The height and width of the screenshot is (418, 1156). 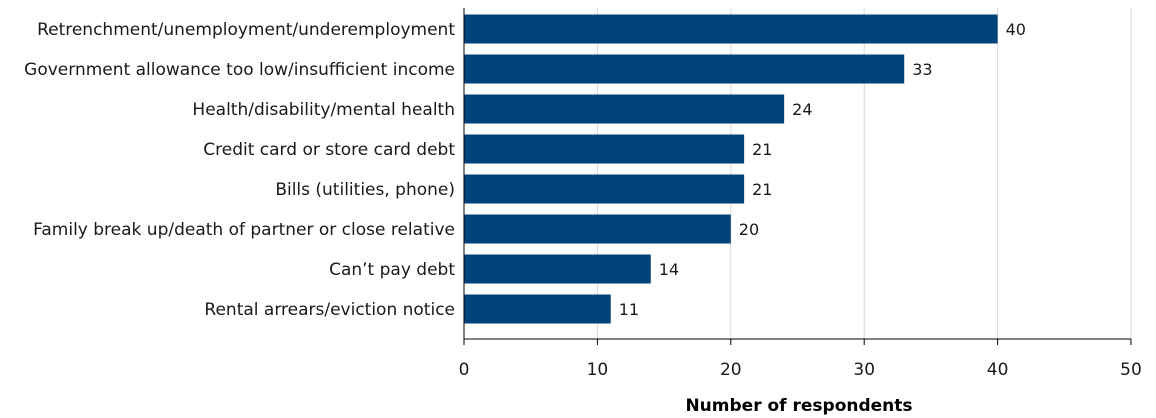 I want to click on x-tick-label: 40, so click(x=998, y=370).